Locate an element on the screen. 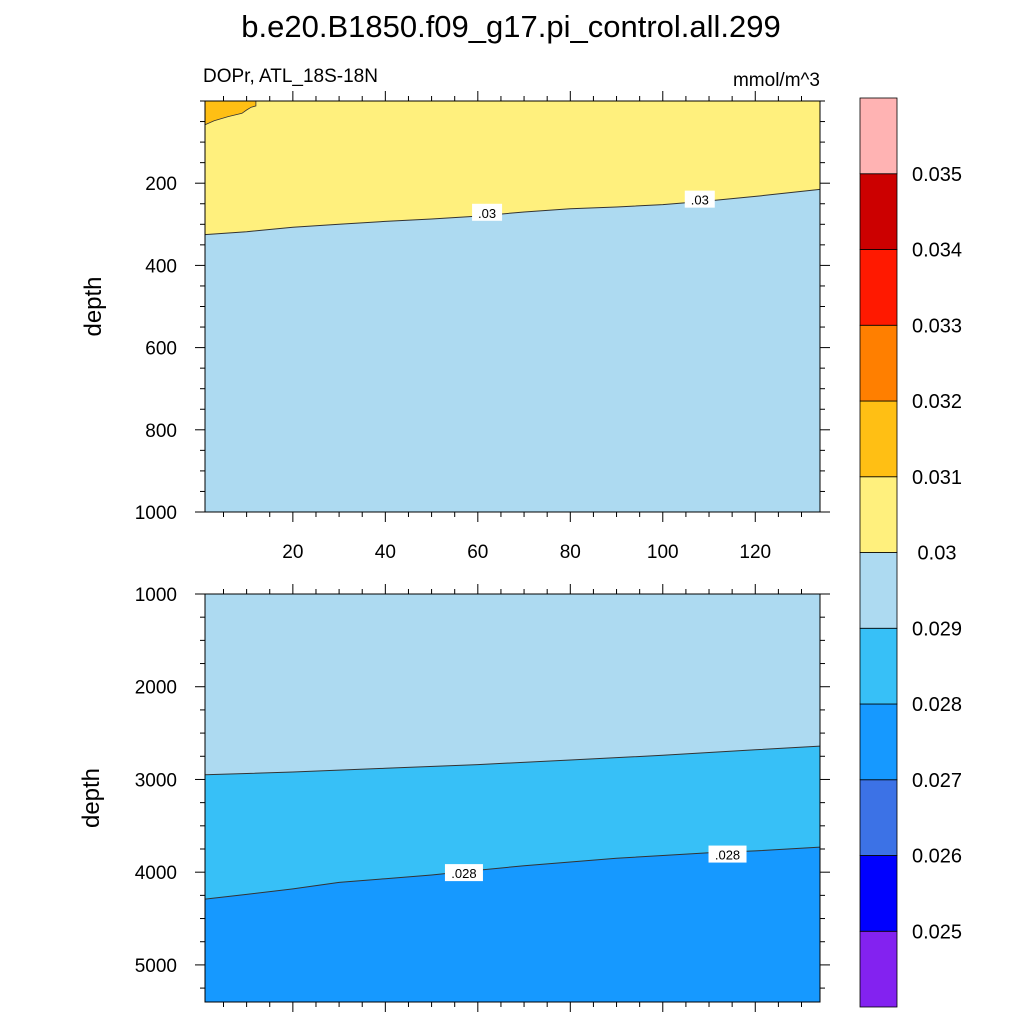  x-tick-label: 120 is located at coordinates (755, 552).